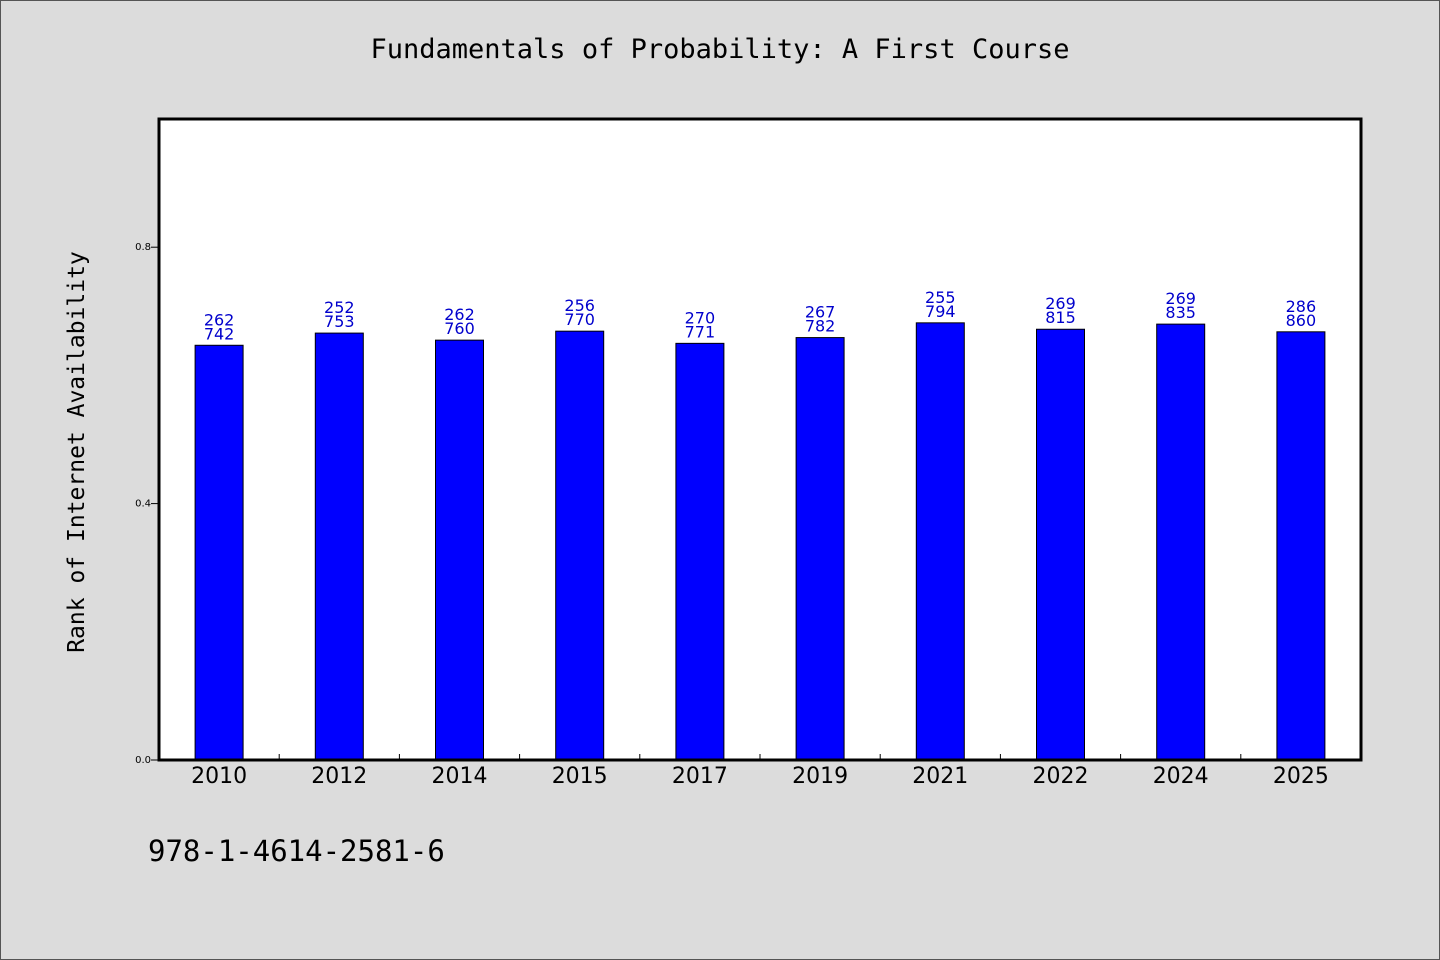 This screenshot has height=960, width=1440. Describe the element at coordinates (579, 319) in the screenshot. I see `data-label-bottom: 770` at that location.